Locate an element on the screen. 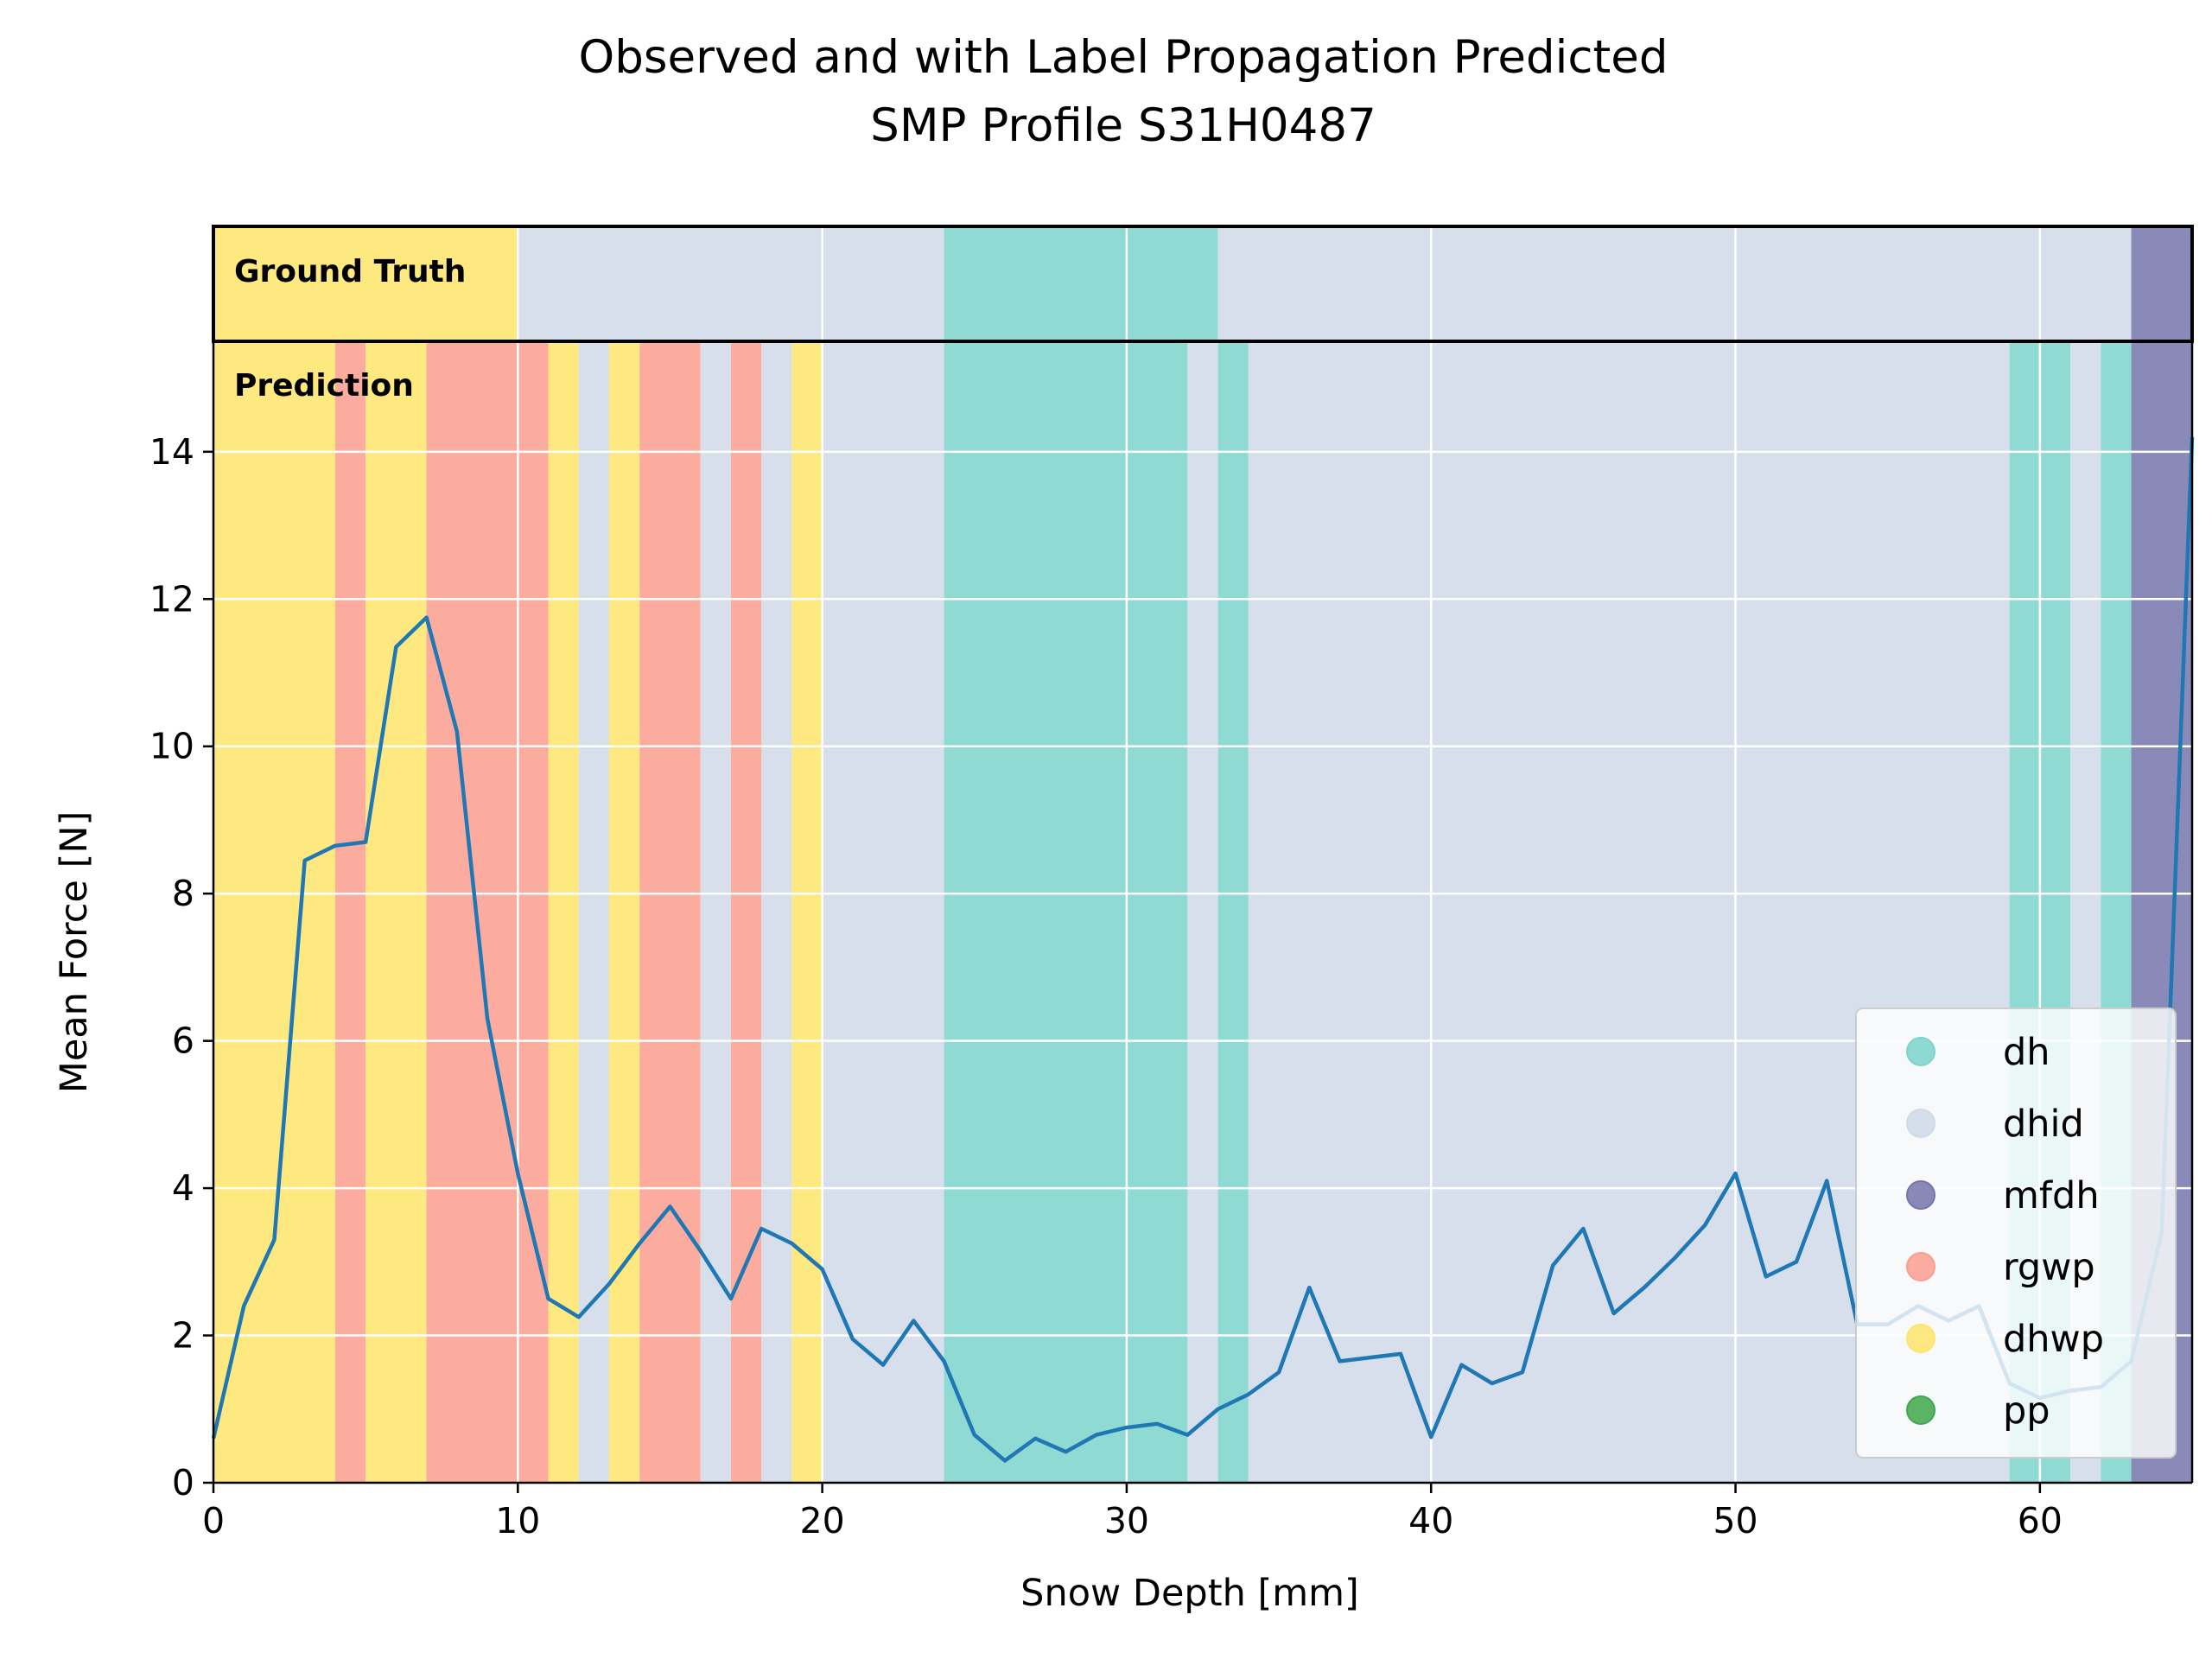 The height and width of the screenshot is (1659, 2212). y-tick-label: 14 is located at coordinates (171, 452).